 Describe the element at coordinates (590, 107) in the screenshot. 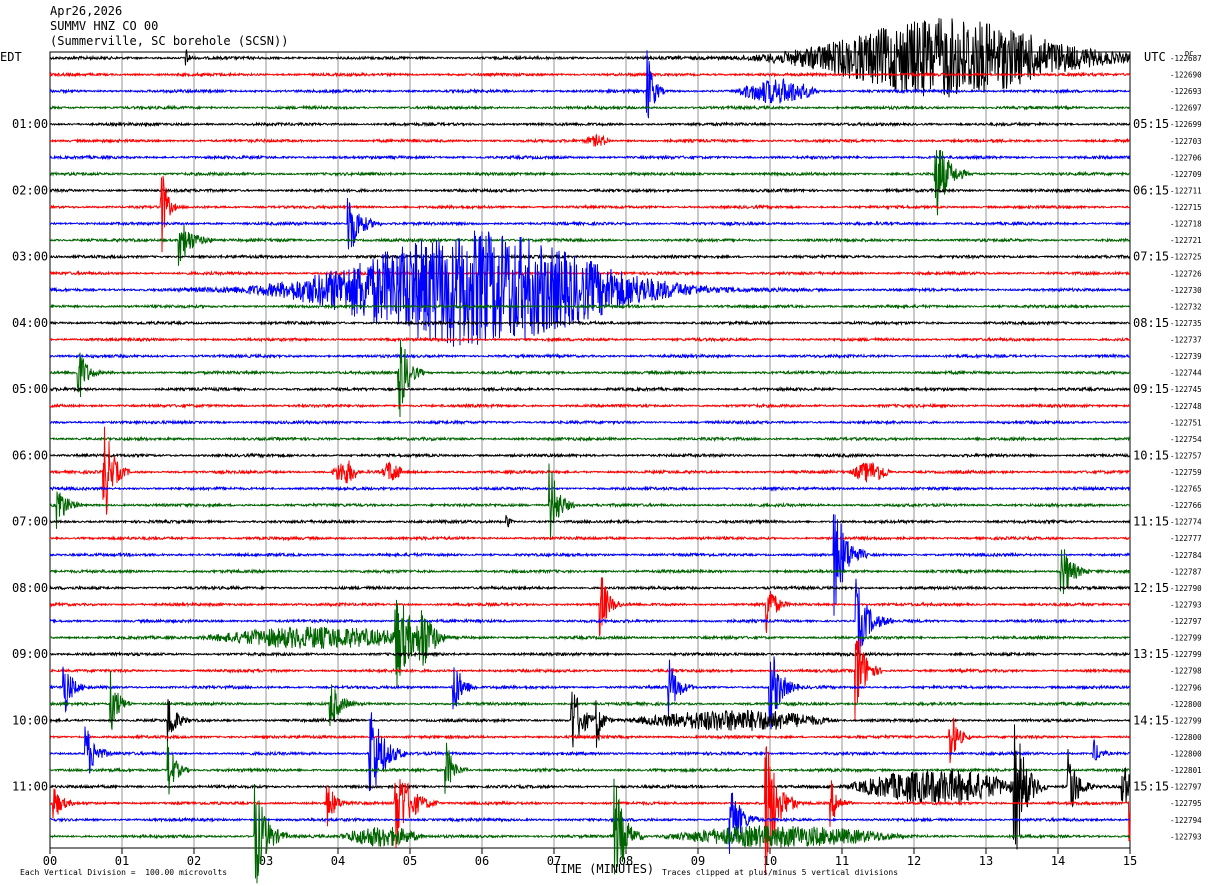

I see `trace-row-3-green` at that location.